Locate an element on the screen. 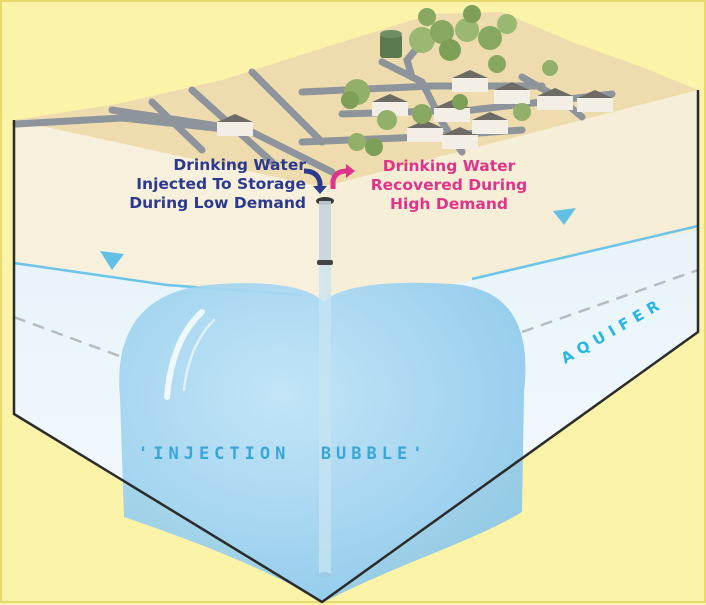 The height and width of the screenshot is (605, 706). injected-label-line-2: Injected To Storage is located at coordinates (221, 184).